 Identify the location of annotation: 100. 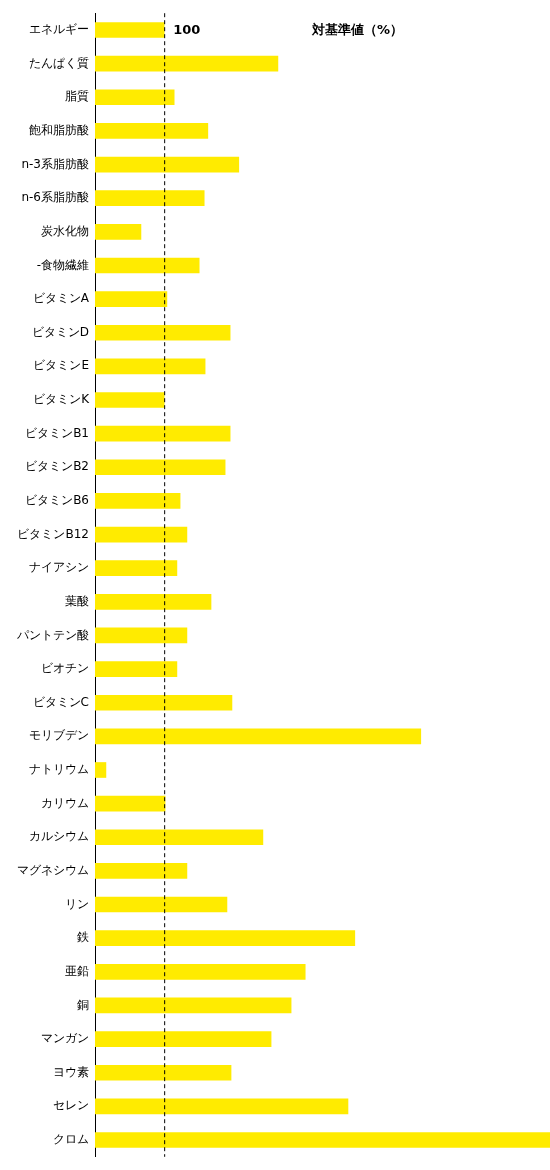
(187, 29).